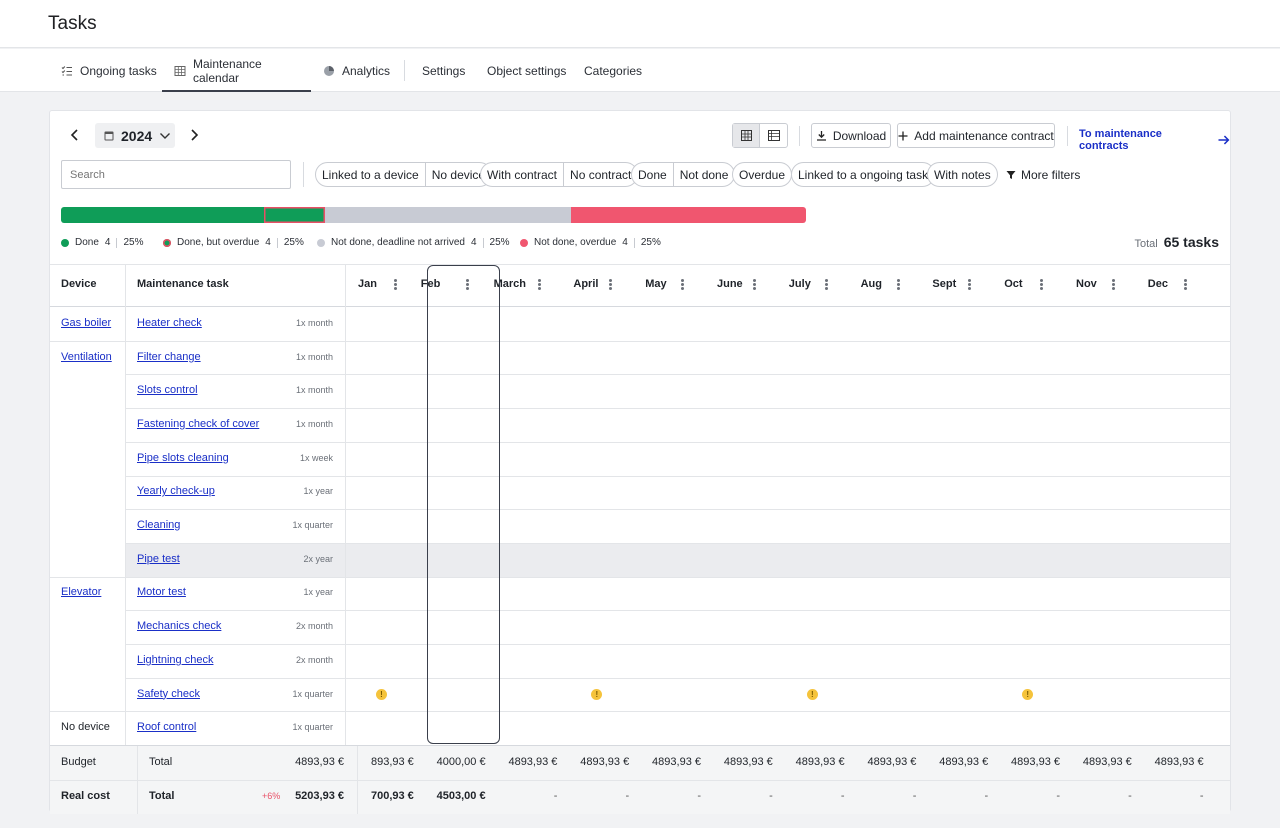 The height and width of the screenshot is (828, 1280). I want to click on device-link: Elevator, so click(81, 592).